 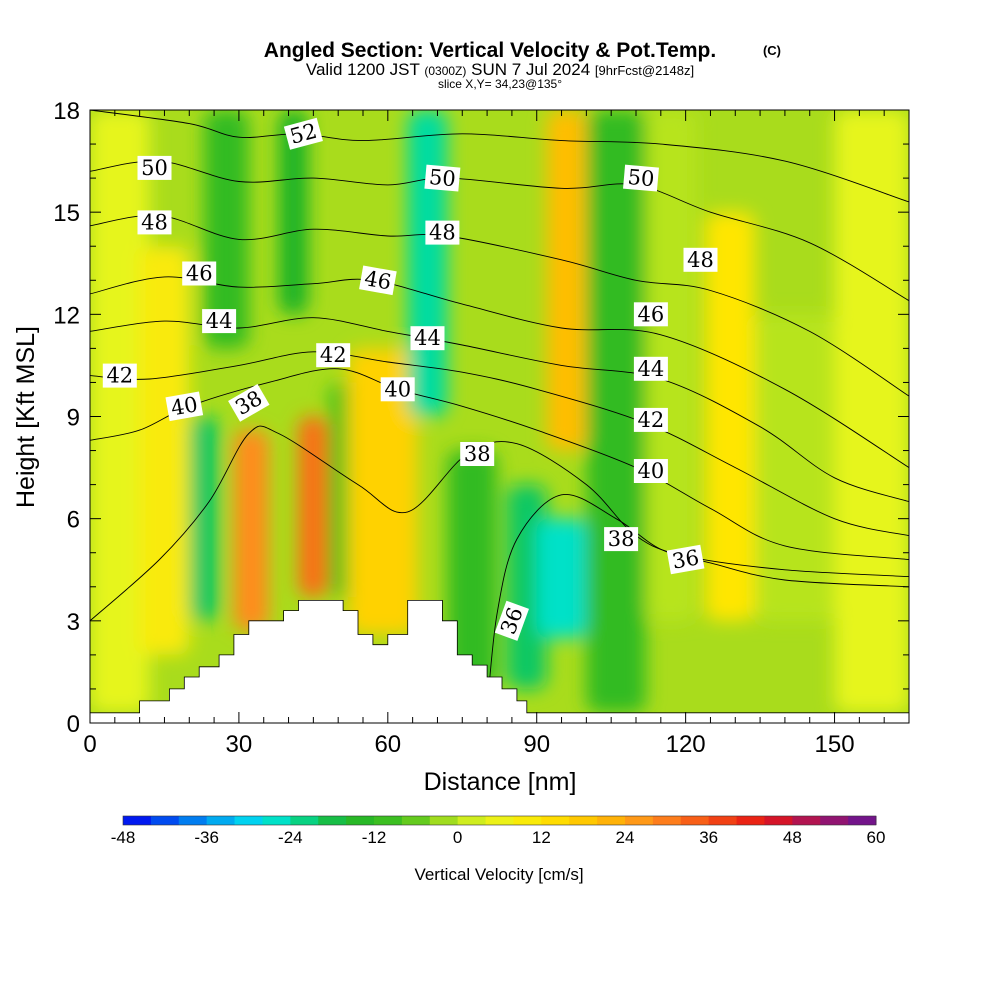 What do you see at coordinates (73, 520) in the screenshot?
I see `y-tick-label: 6` at bounding box center [73, 520].